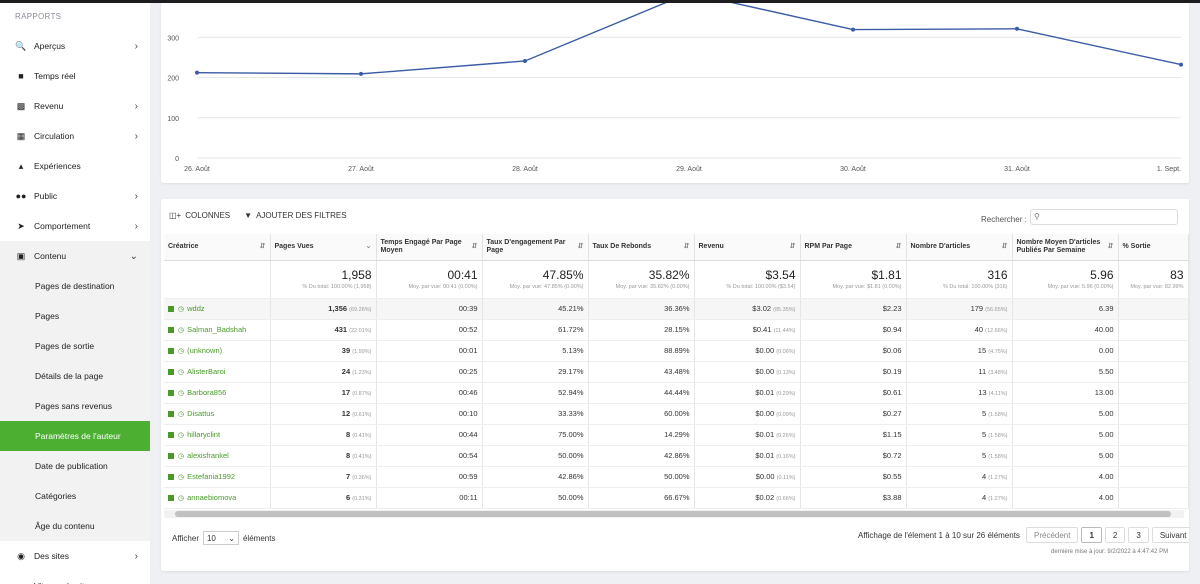 The height and width of the screenshot is (584, 1200). What do you see at coordinates (762, 308) in the screenshot?
I see `revenue-value: $3.02` at bounding box center [762, 308].